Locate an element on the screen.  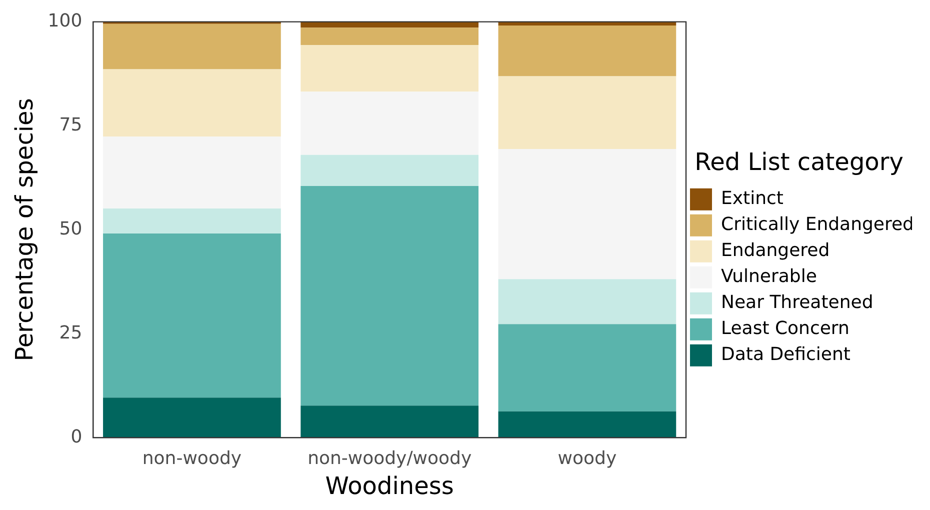
x-tick-label: non-woody is located at coordinates (192, 459).